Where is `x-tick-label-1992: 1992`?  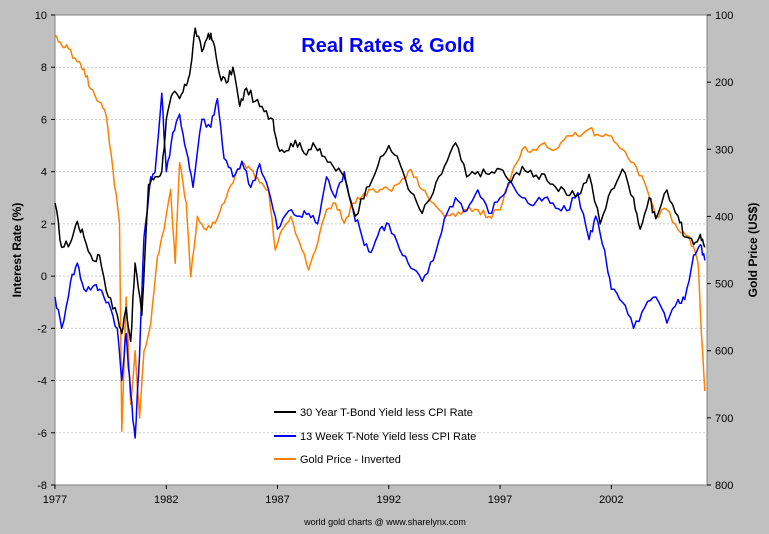 x-tick-label-1992: 1992 is located at coordinates (389, 500).